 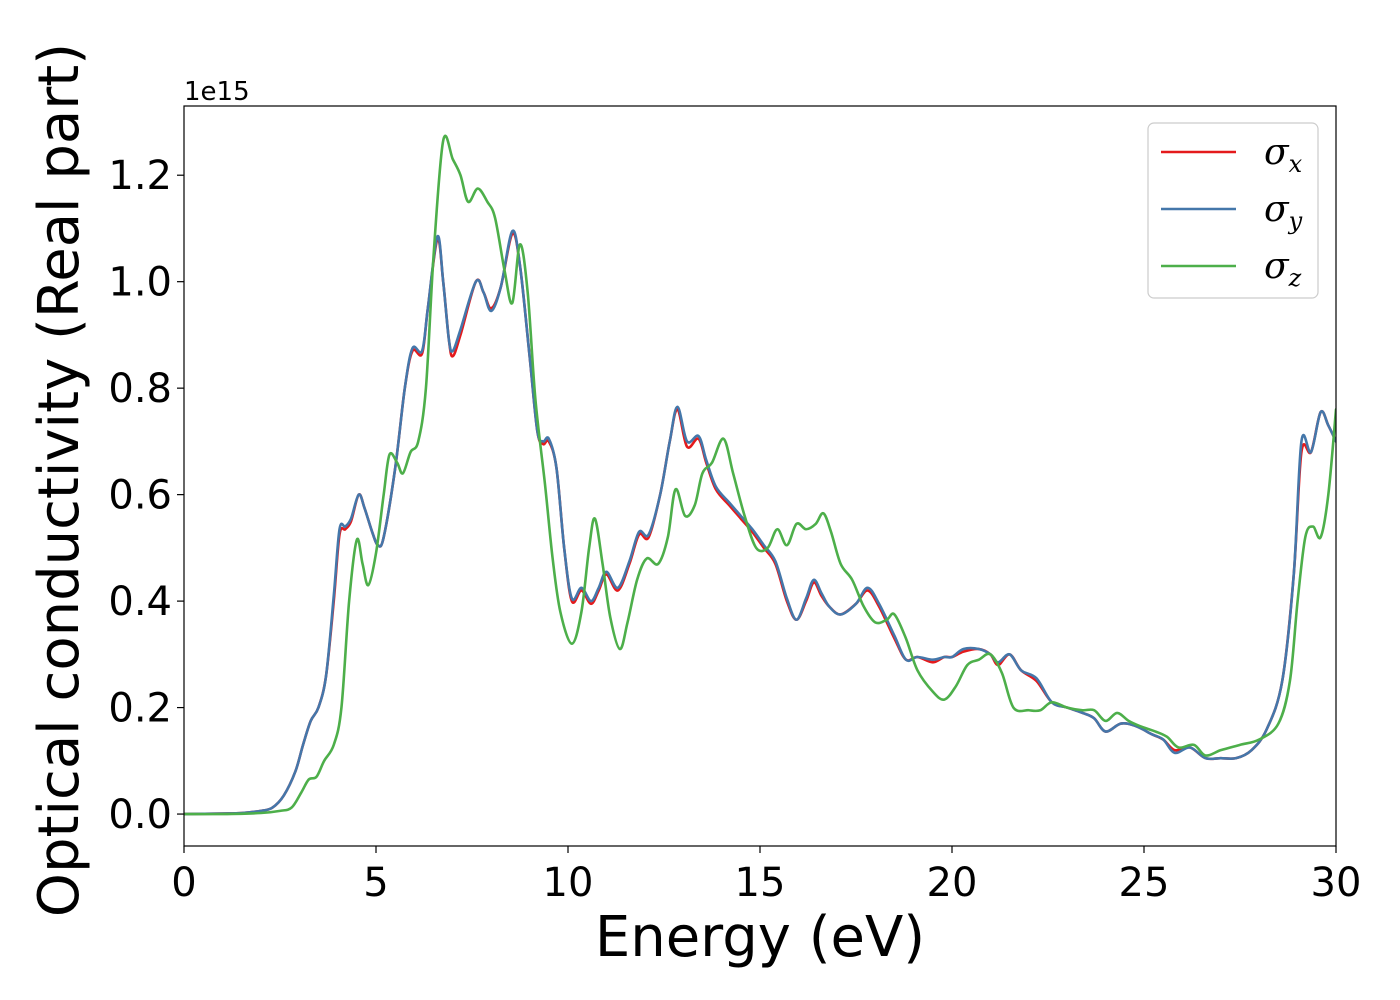 I want to click on y-tick-label: 1.2, so click(x=140, y=176).